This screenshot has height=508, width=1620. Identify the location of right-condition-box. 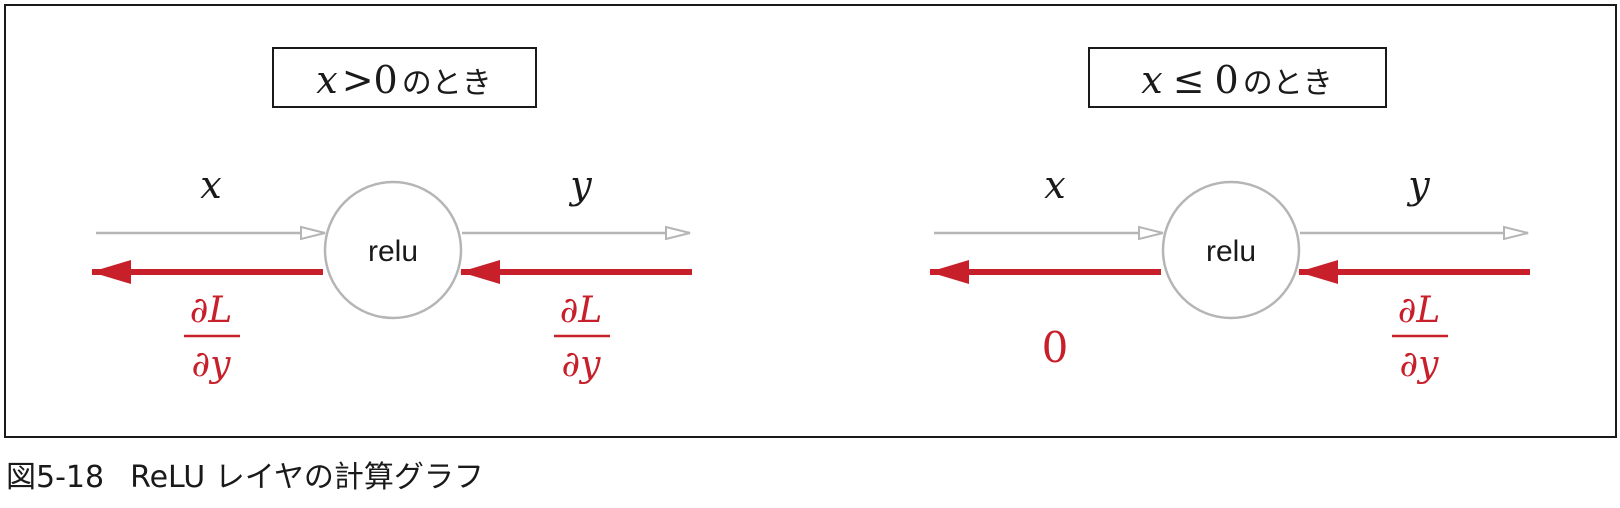
(1237, 77).